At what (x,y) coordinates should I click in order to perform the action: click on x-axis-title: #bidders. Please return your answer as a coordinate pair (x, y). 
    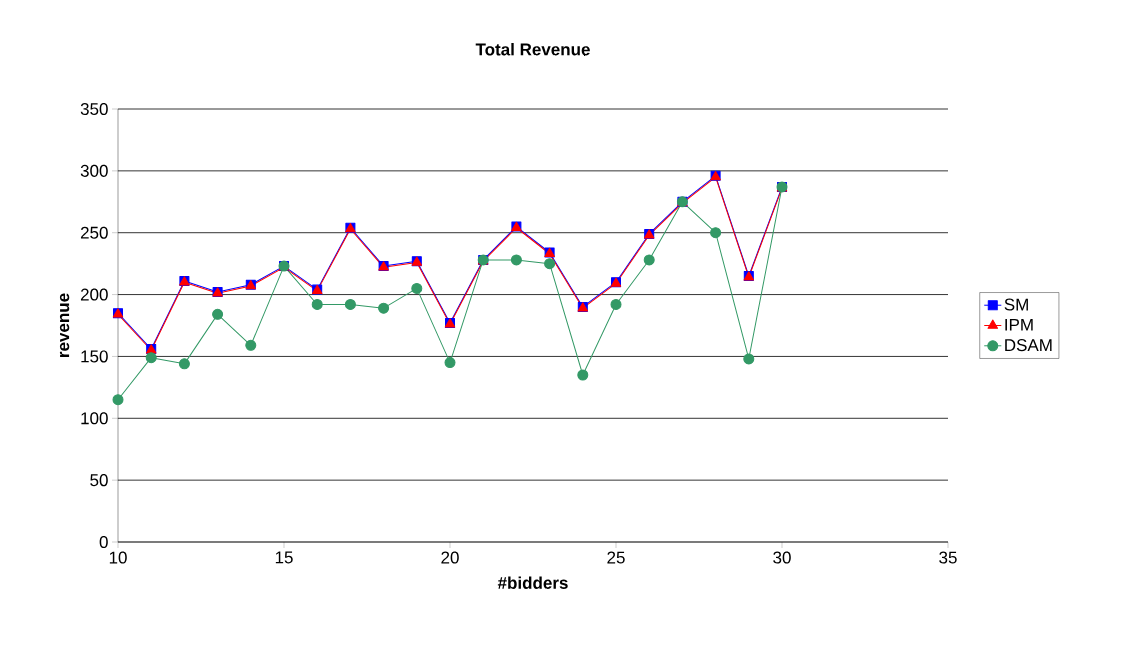
    Looking at the image, I should click on (532, 582).